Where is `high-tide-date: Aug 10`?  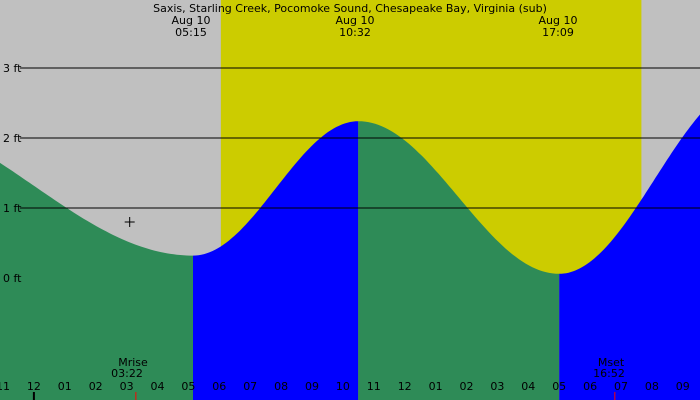
high-tide-date: Aug 10 is located at coordinates (355, 20).